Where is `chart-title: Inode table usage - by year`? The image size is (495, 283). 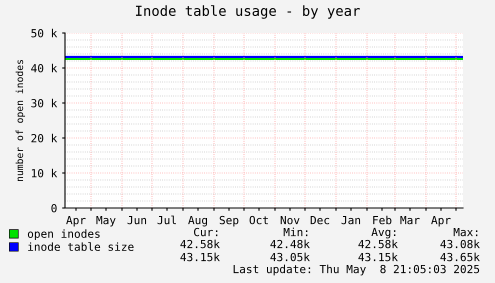
chart-title: Inode table usage - by year is located at coordinates (248, 12).